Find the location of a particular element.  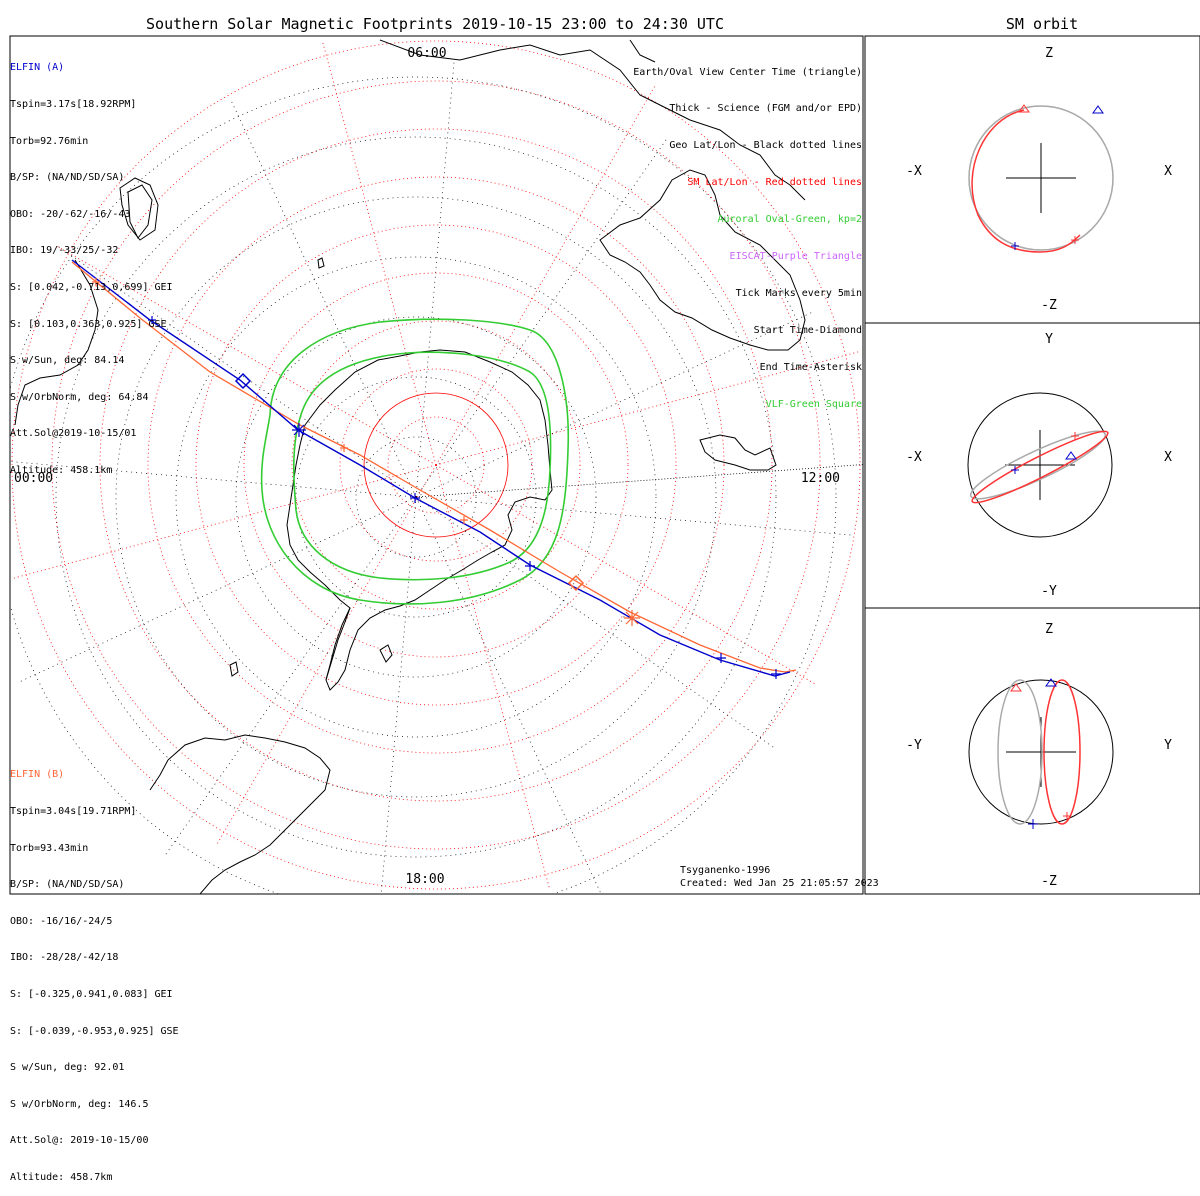

orbit-title: SM orbit is located at coordinates (1042, 24).